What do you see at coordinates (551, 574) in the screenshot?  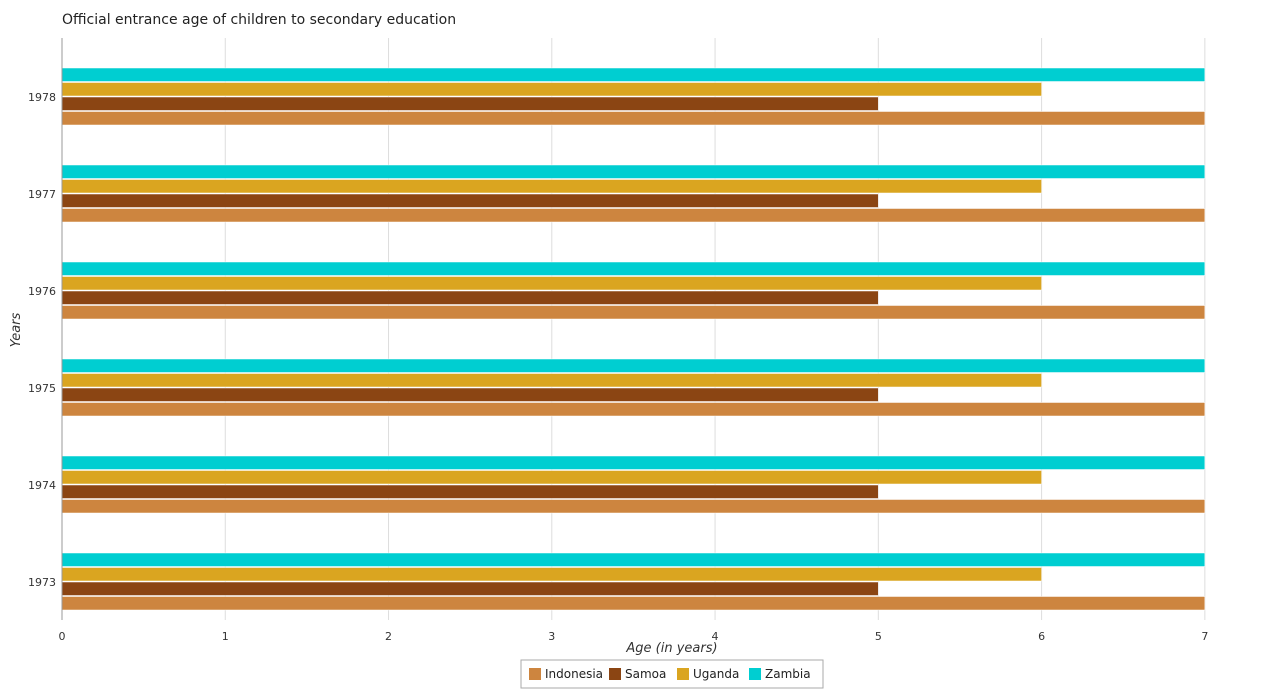 I see `bar-uganda-1973` at bounding box center [551, 574].